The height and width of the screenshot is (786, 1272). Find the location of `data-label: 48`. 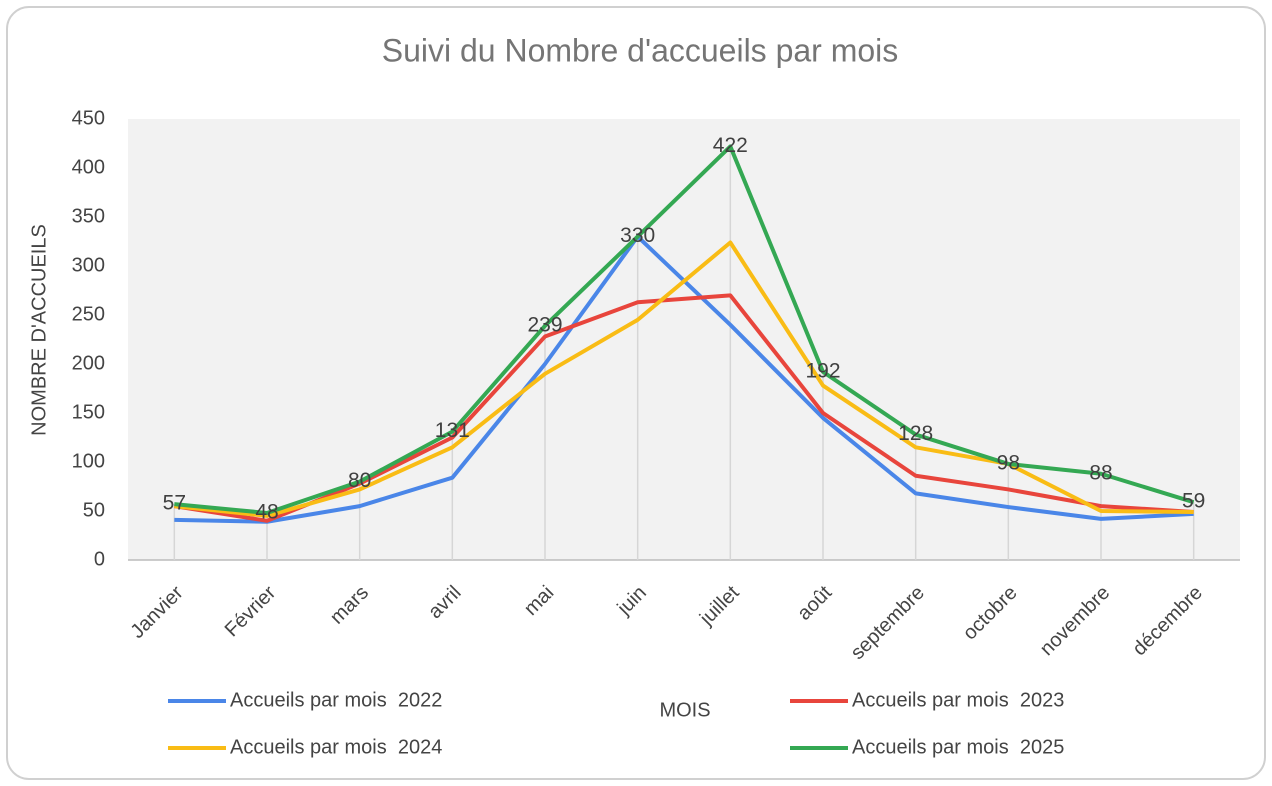

data-label: 48 is located at coordinates (266, 512).